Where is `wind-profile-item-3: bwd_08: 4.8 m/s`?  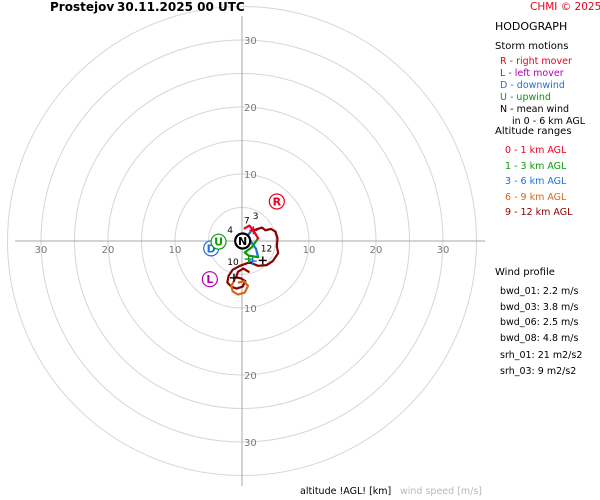 wind-profile-item-3: bwd_08: 4.8 m/s is located at coordinates (539, 338).